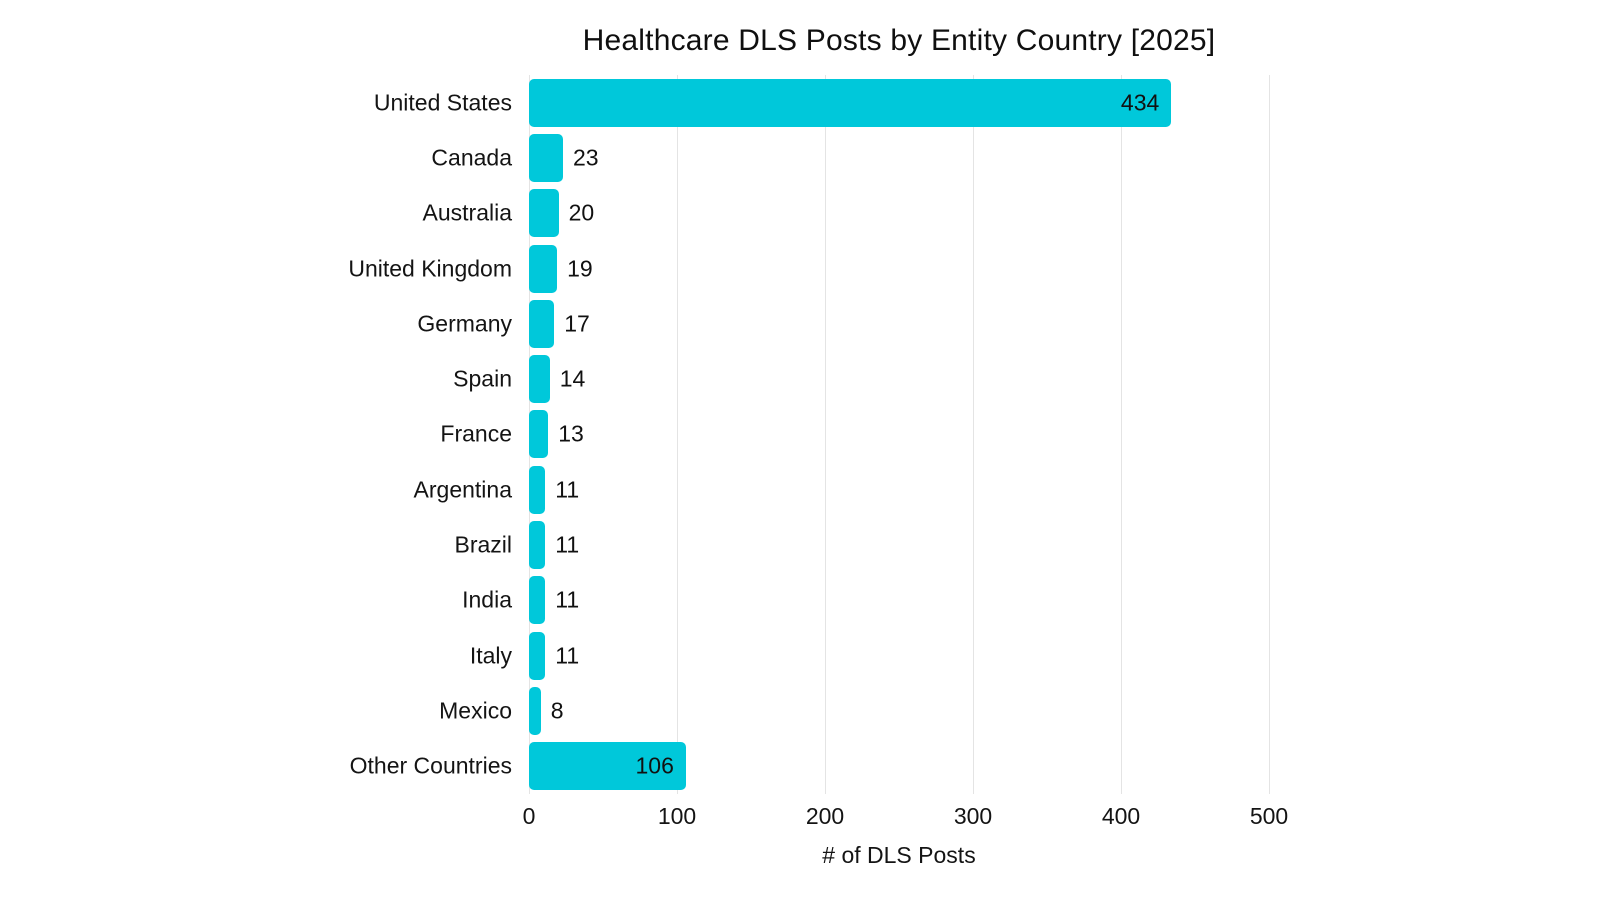 The width and height of the screenshot is (1600, 900). Describe the element at coordinates (546, 710) in the screenshot. I see `bar: 8` at that location.